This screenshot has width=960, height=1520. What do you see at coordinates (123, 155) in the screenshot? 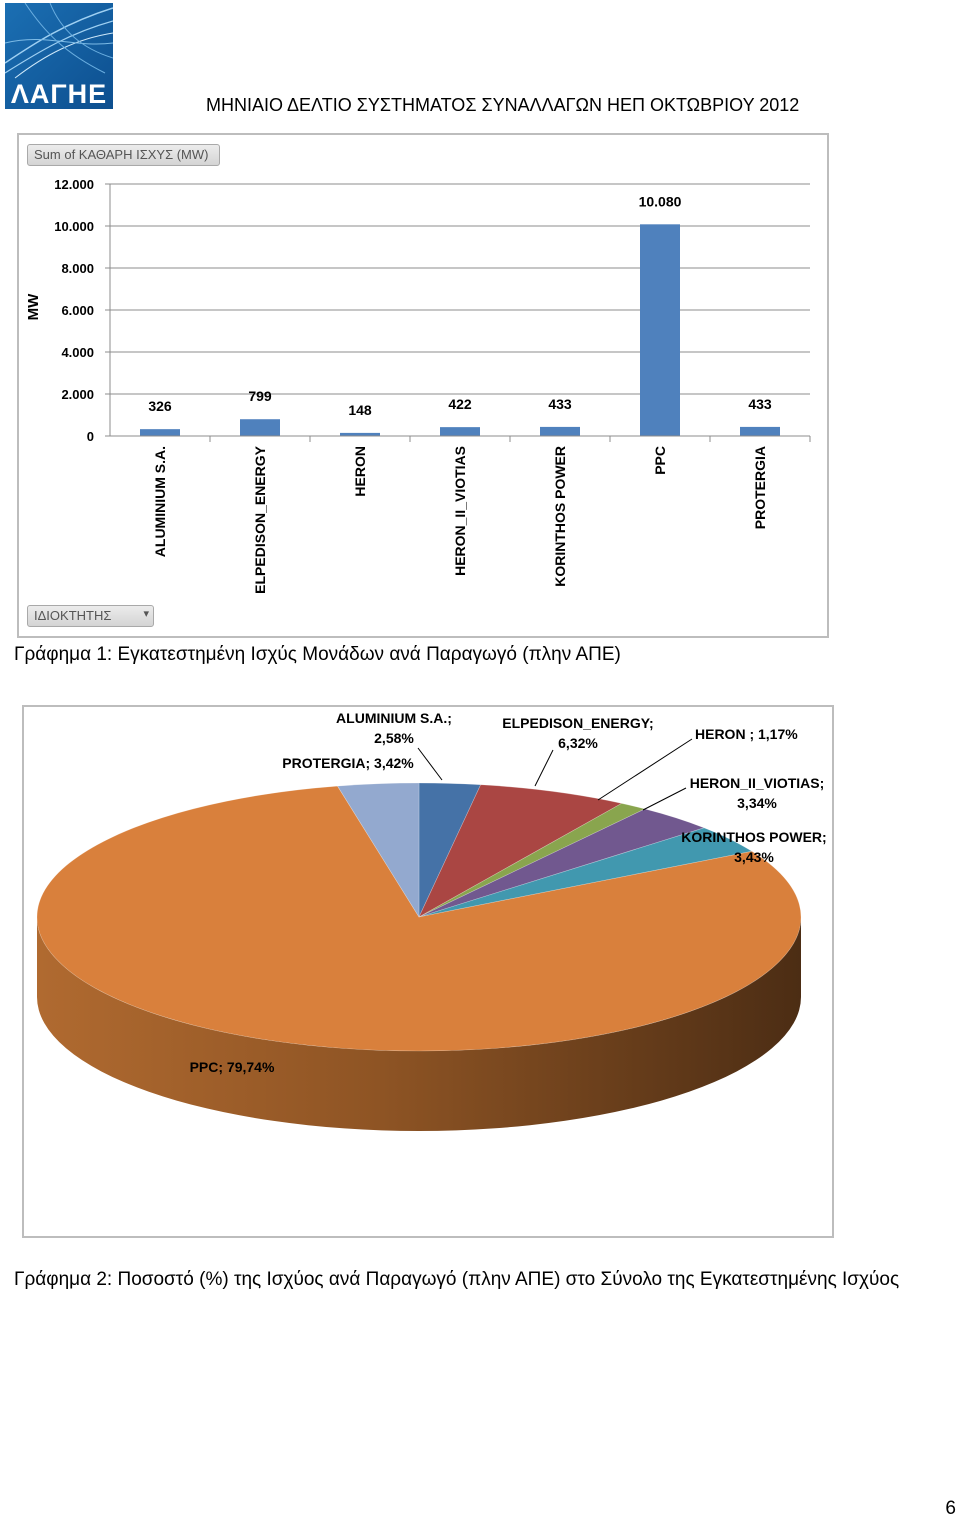
I see `pivot-field-button: Sum of ΚΑΘΑΡΗ ΙΣΧΥΣ (MW)` at bounding box center [123, 155].